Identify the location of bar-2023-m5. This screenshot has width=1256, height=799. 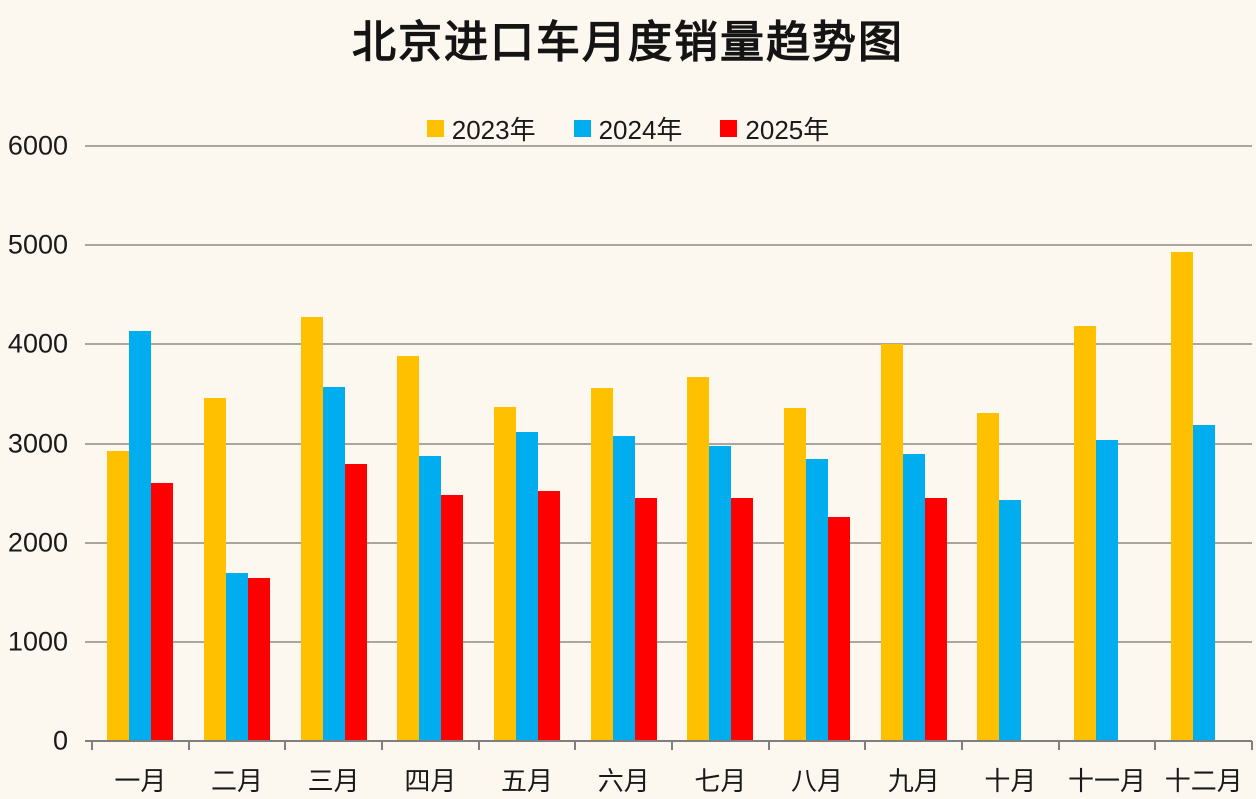
(505, 573).